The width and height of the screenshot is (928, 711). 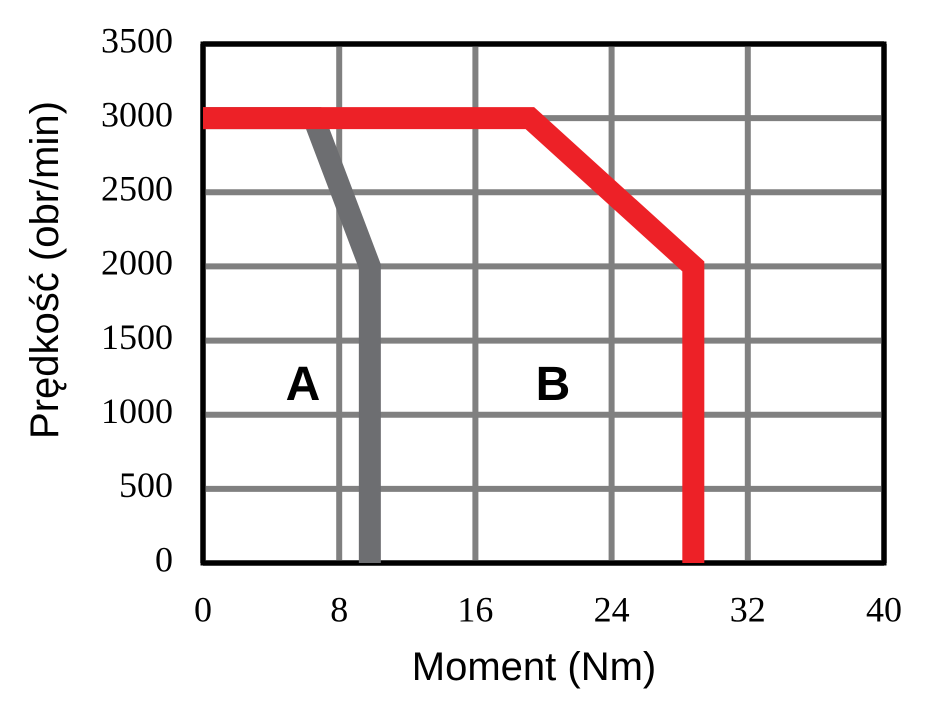 What do you see at coordinates (45, 270) in the screenshot?
I see `y-axis-title: Prędkość (obr/min)` at bounding box center [45, 270].